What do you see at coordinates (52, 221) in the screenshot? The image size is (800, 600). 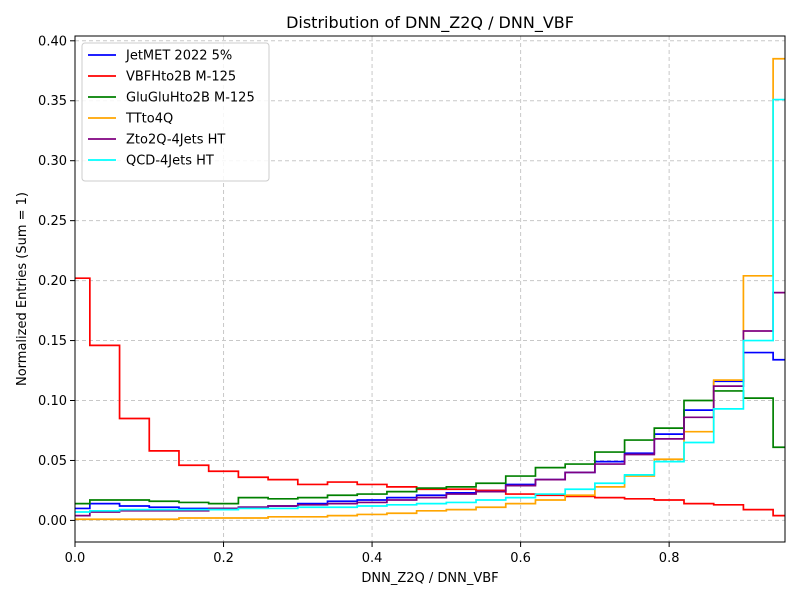 I see `y-tick-label: 0.25` at bounding box center [52, 221].